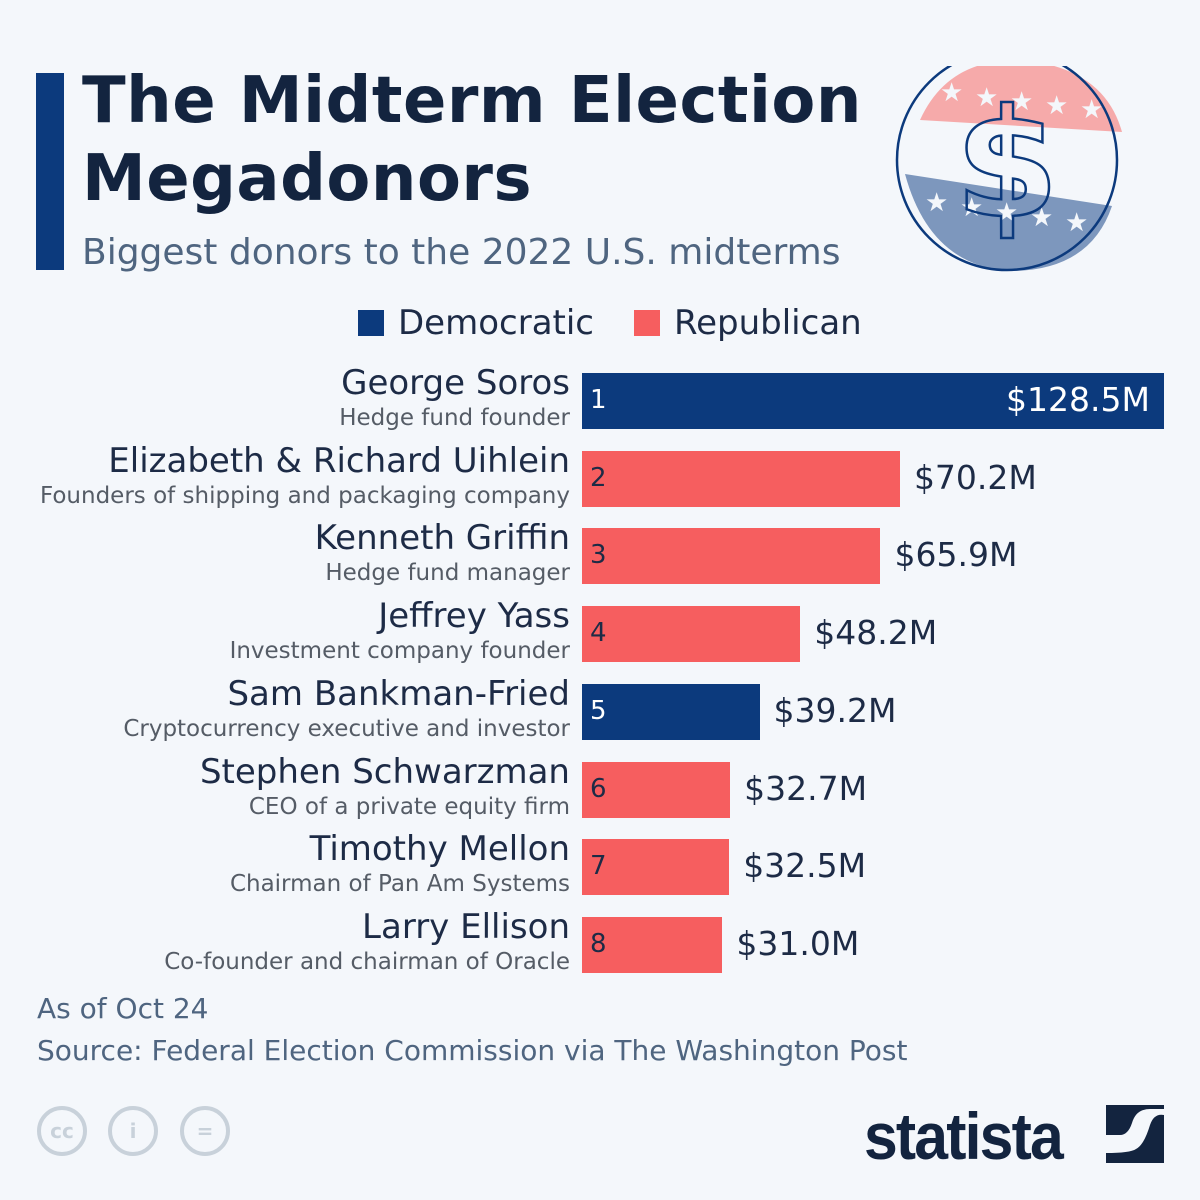  Describe the element at coordinates (956, 555) in the screenshot. I see `value-label: $65.9M` at that location.